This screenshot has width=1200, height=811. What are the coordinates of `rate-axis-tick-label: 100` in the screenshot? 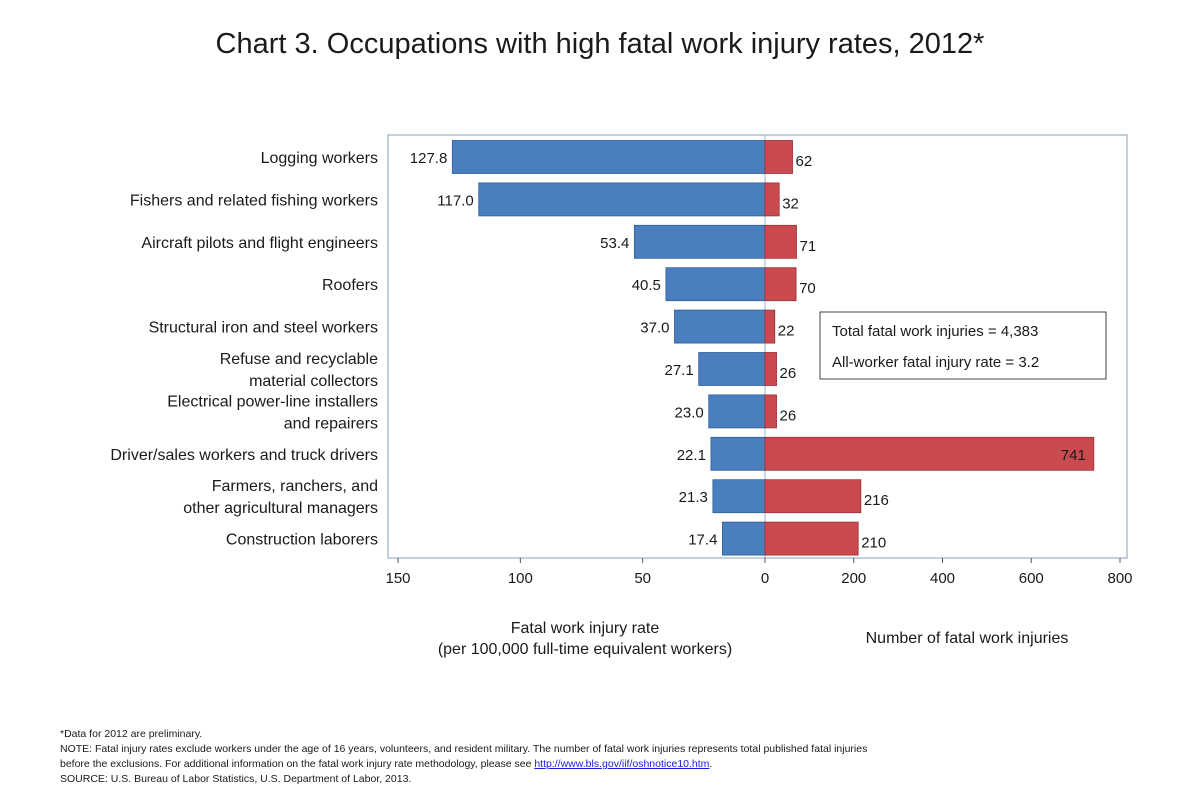 It's located at (520, 578).